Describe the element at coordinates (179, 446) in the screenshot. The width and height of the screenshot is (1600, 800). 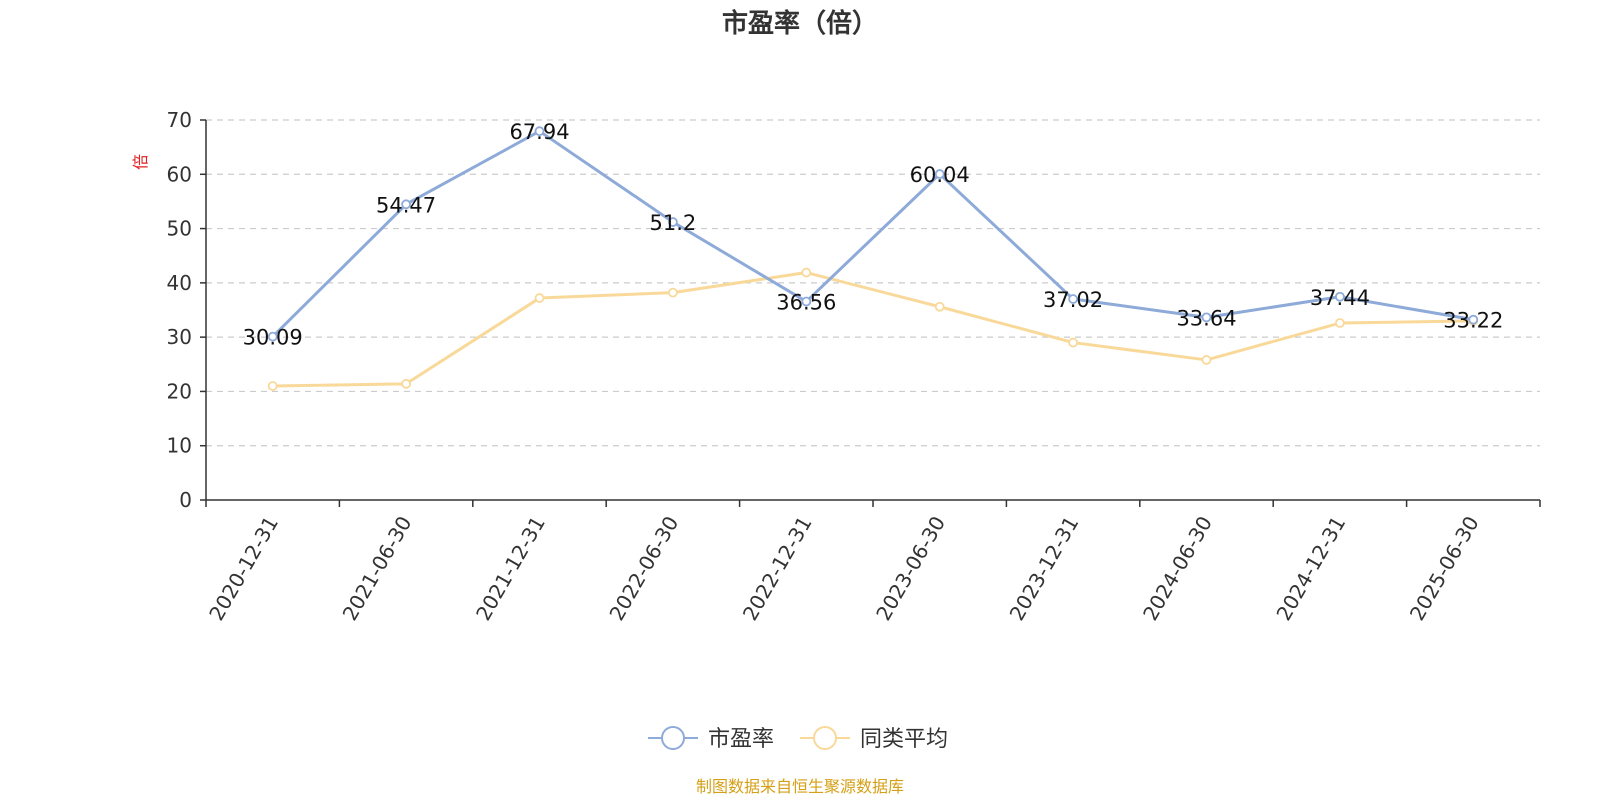
I see `y-tick-label: 10` at that location.